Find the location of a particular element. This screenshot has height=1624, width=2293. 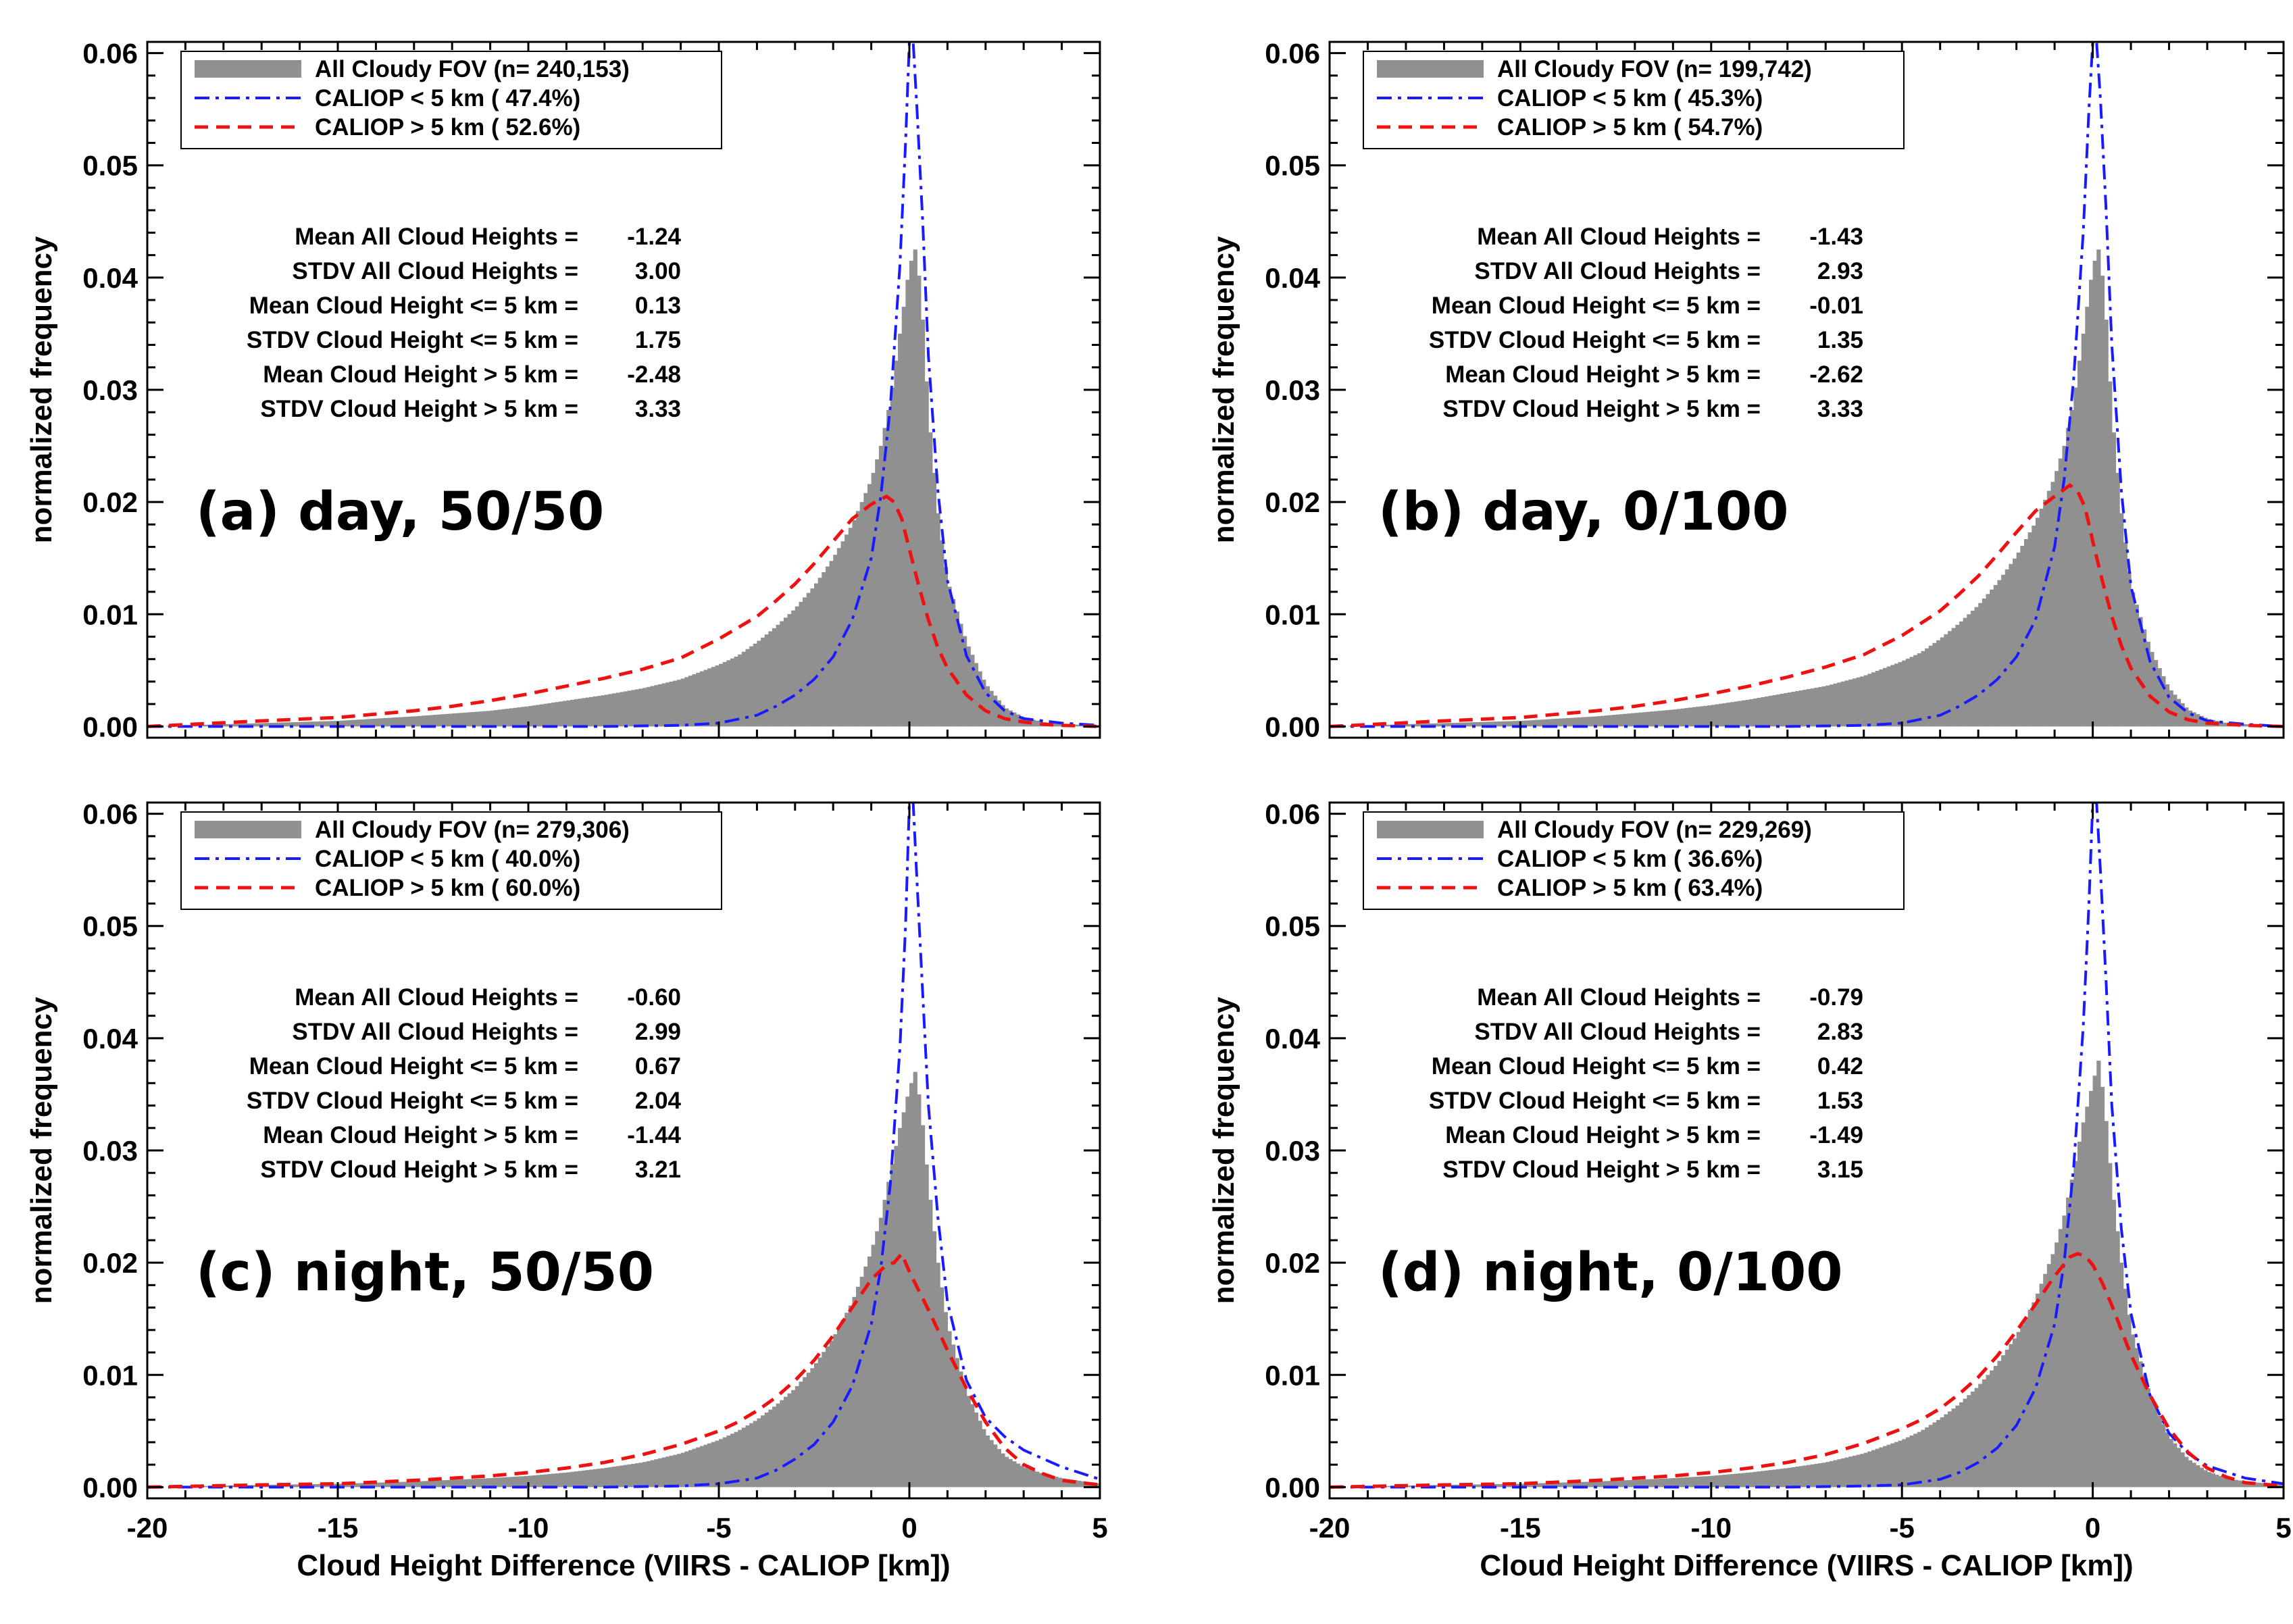

x-tick-label: -20 is located at coordinates (147, 1528).